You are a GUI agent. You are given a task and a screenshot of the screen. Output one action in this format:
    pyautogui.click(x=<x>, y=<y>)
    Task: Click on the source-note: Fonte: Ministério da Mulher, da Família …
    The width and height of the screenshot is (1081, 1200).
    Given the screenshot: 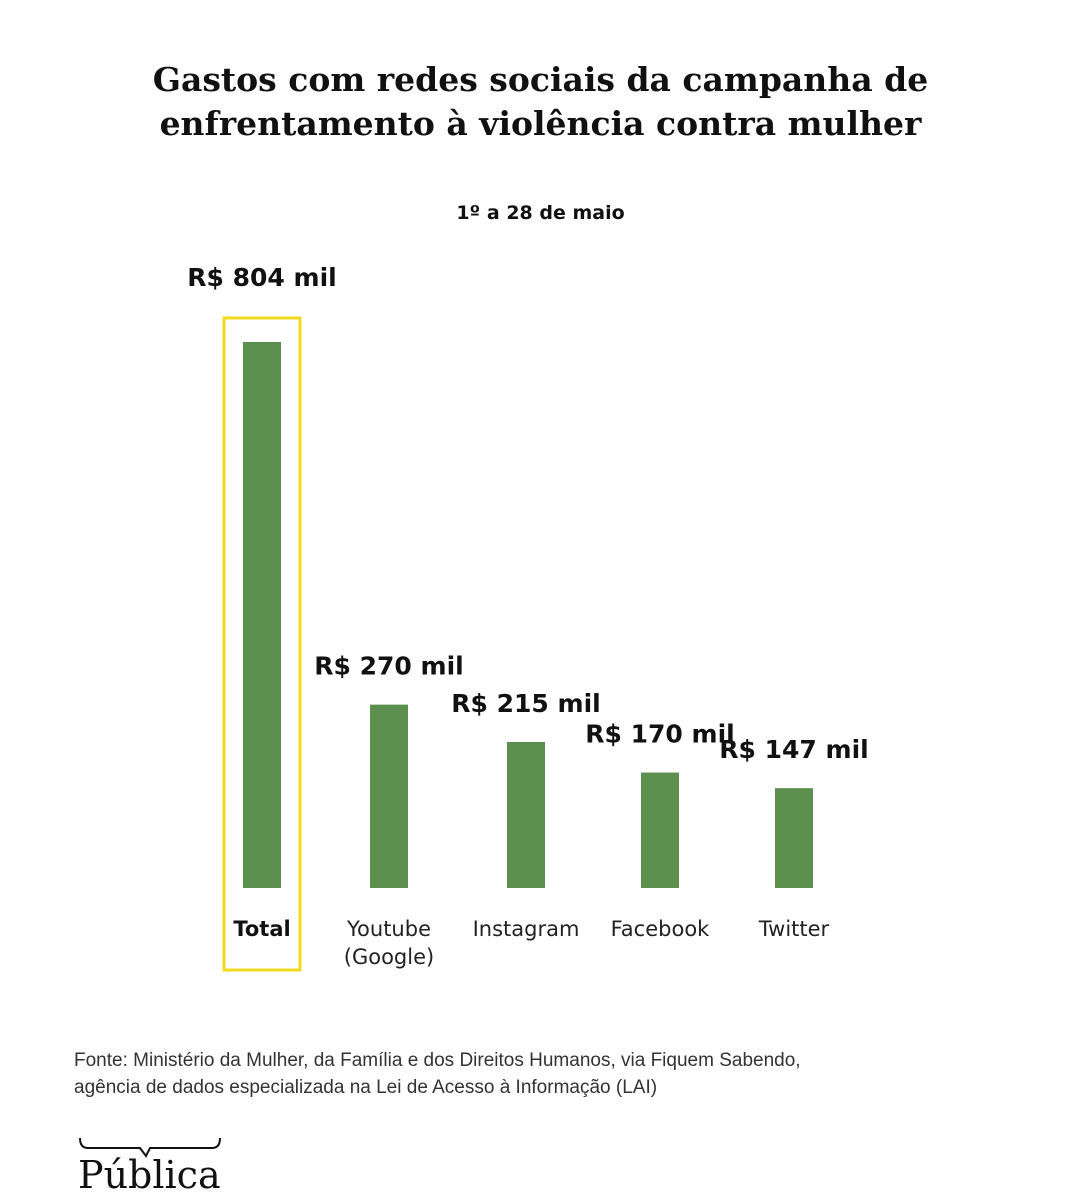 What is the action you would take?
    pyautogui.click(x=549, y=1074)
    